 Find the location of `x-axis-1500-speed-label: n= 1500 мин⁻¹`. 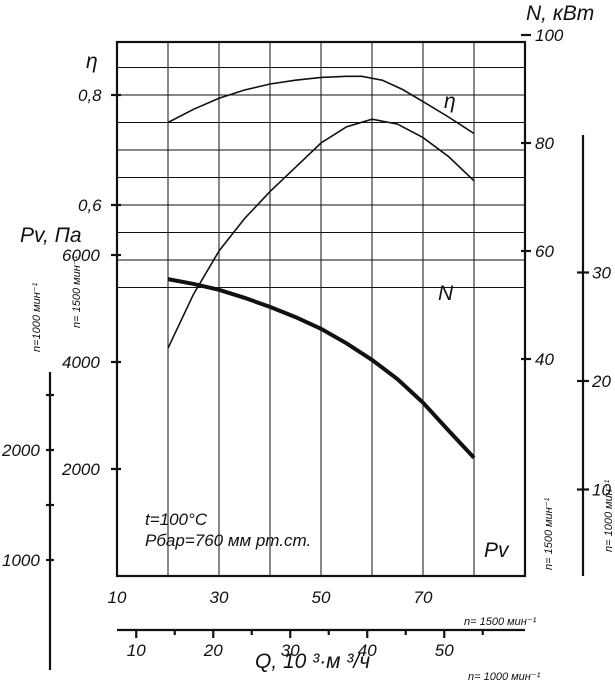

x-axis-1500-speed-label: n= 1500 мин⁻¹ is located at coordinates (500, 622).